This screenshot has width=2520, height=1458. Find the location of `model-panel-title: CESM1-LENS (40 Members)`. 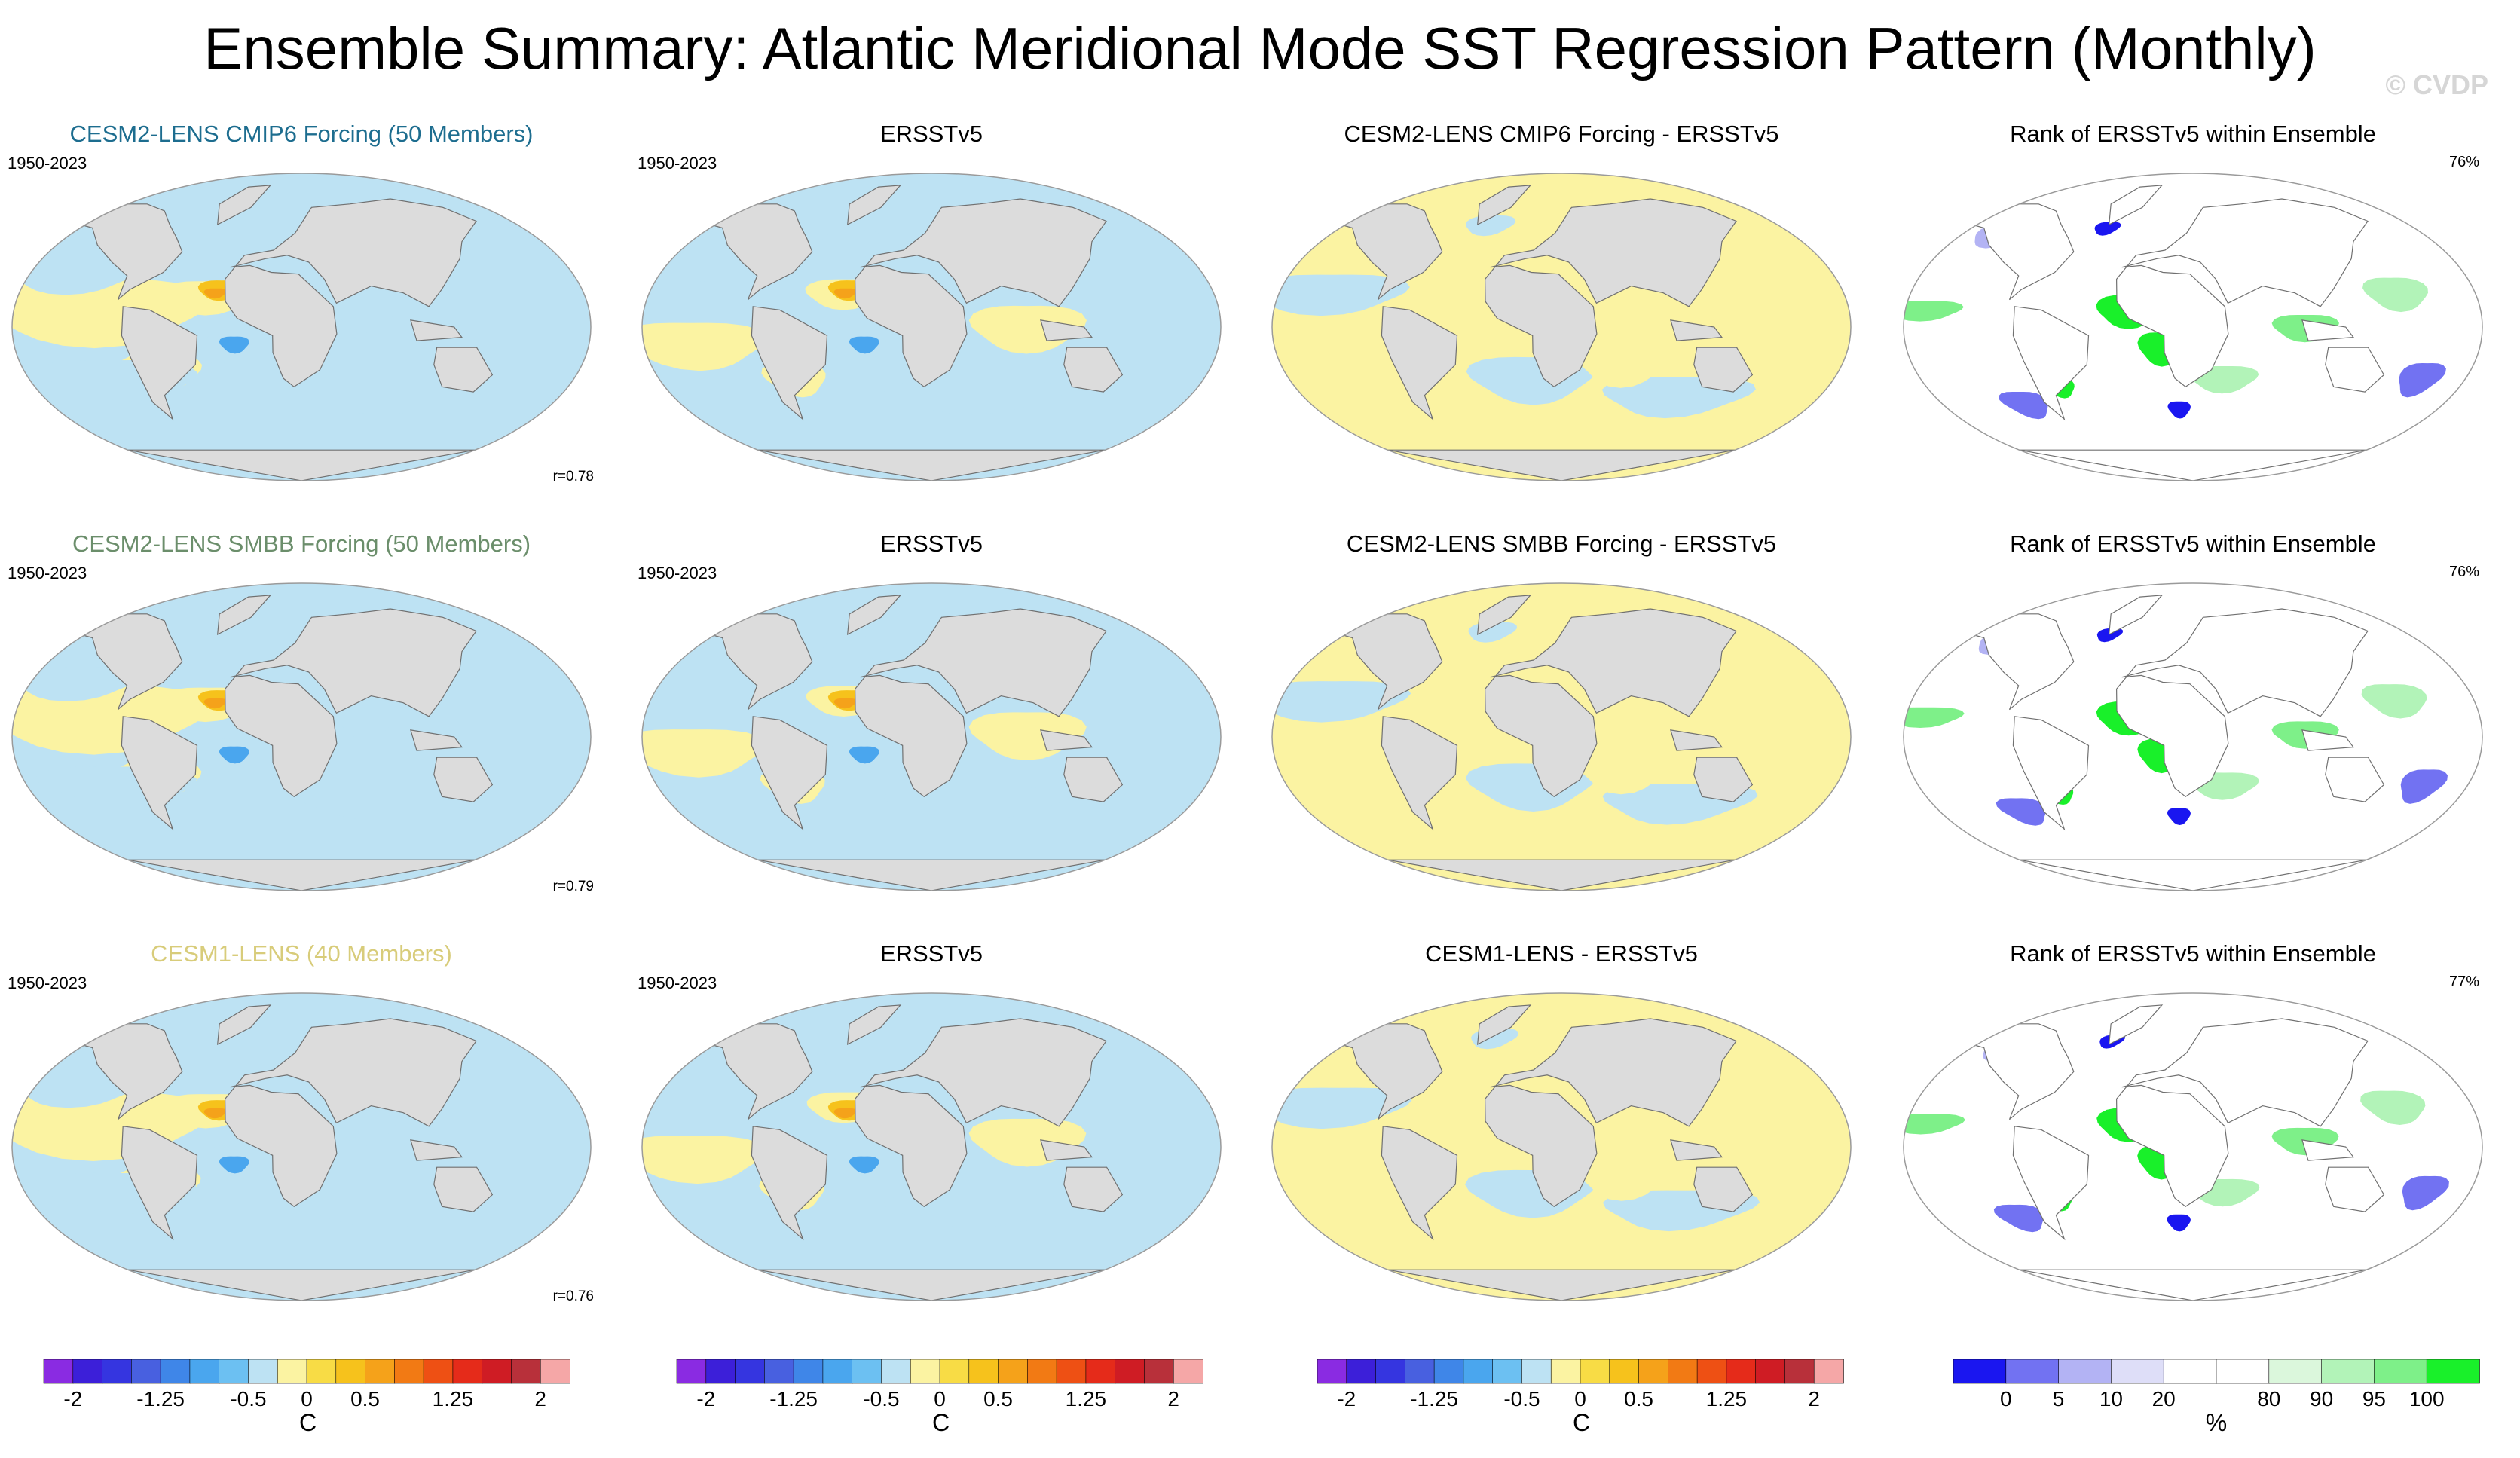

model-panel-title: CESM1-LENS (40 Members) is located at coordinates (301, 953).